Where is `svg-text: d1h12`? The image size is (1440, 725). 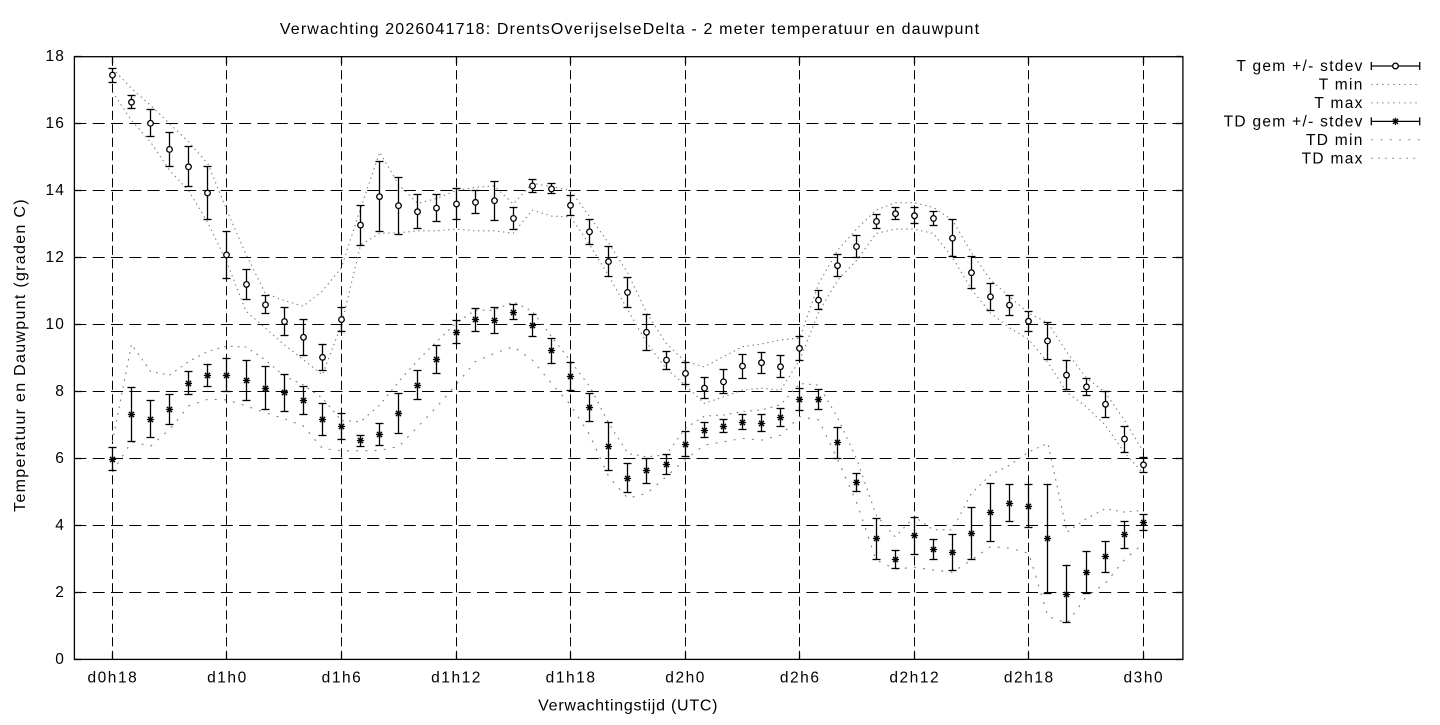 svg-text: d1h12 is located at coordinates (456, 678).